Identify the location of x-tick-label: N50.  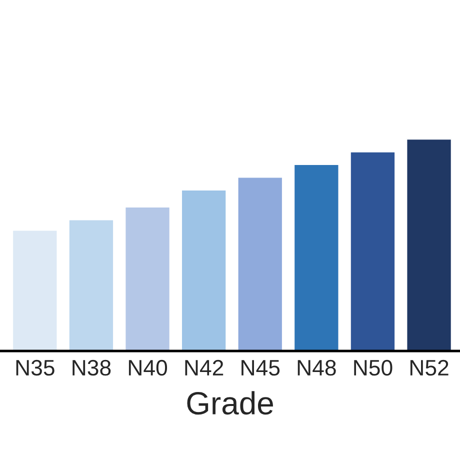
(373, 368).